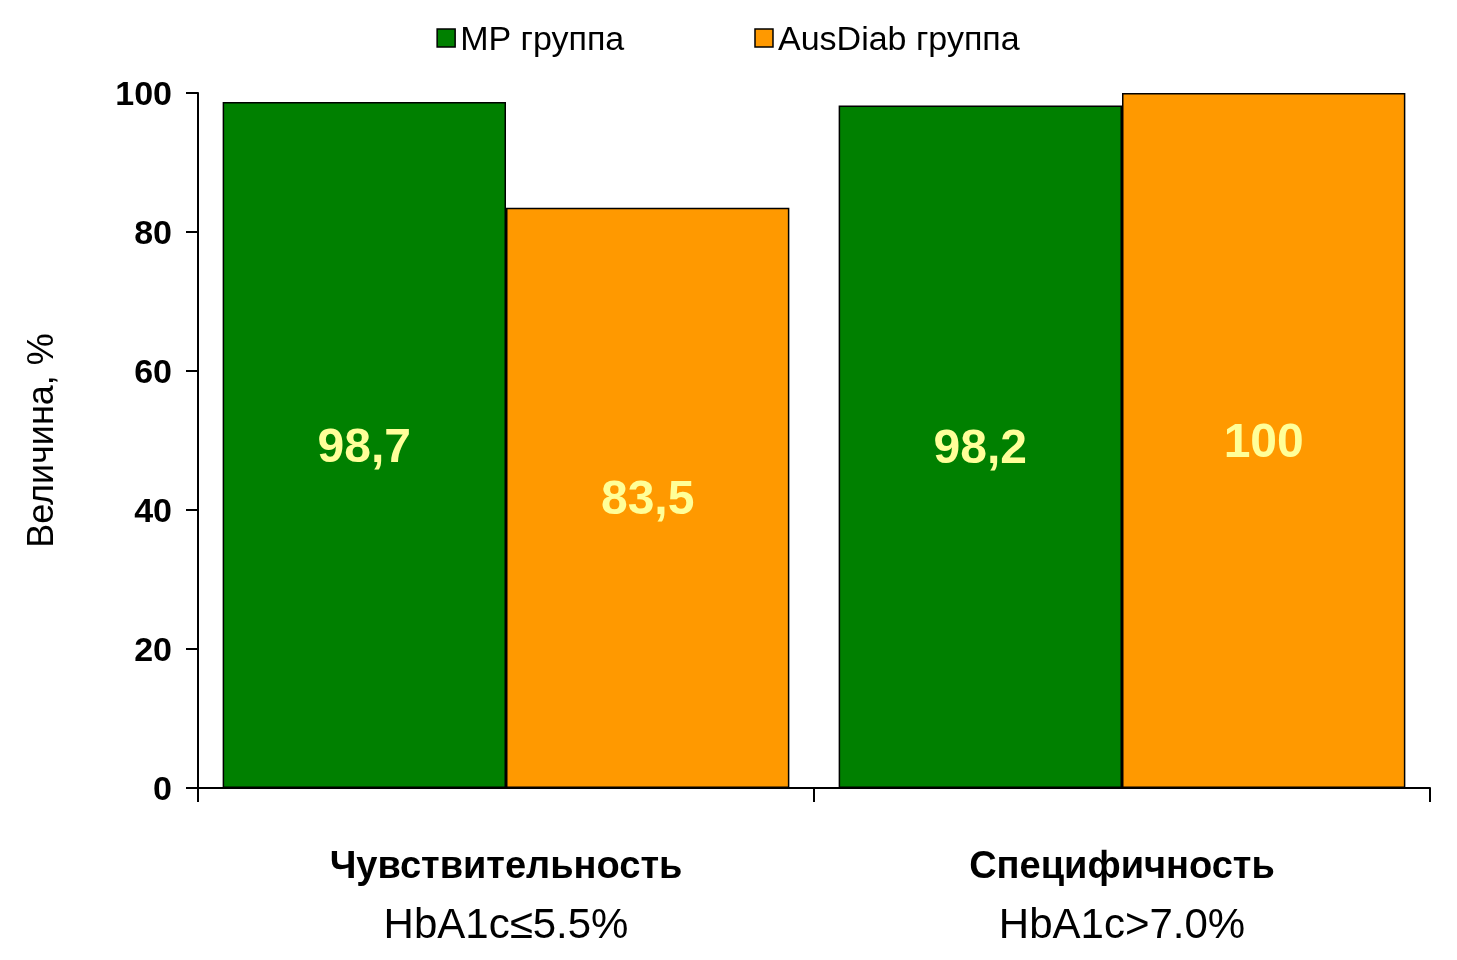  I want to click on y-axis-title: Величина, %, so click(40, 440).